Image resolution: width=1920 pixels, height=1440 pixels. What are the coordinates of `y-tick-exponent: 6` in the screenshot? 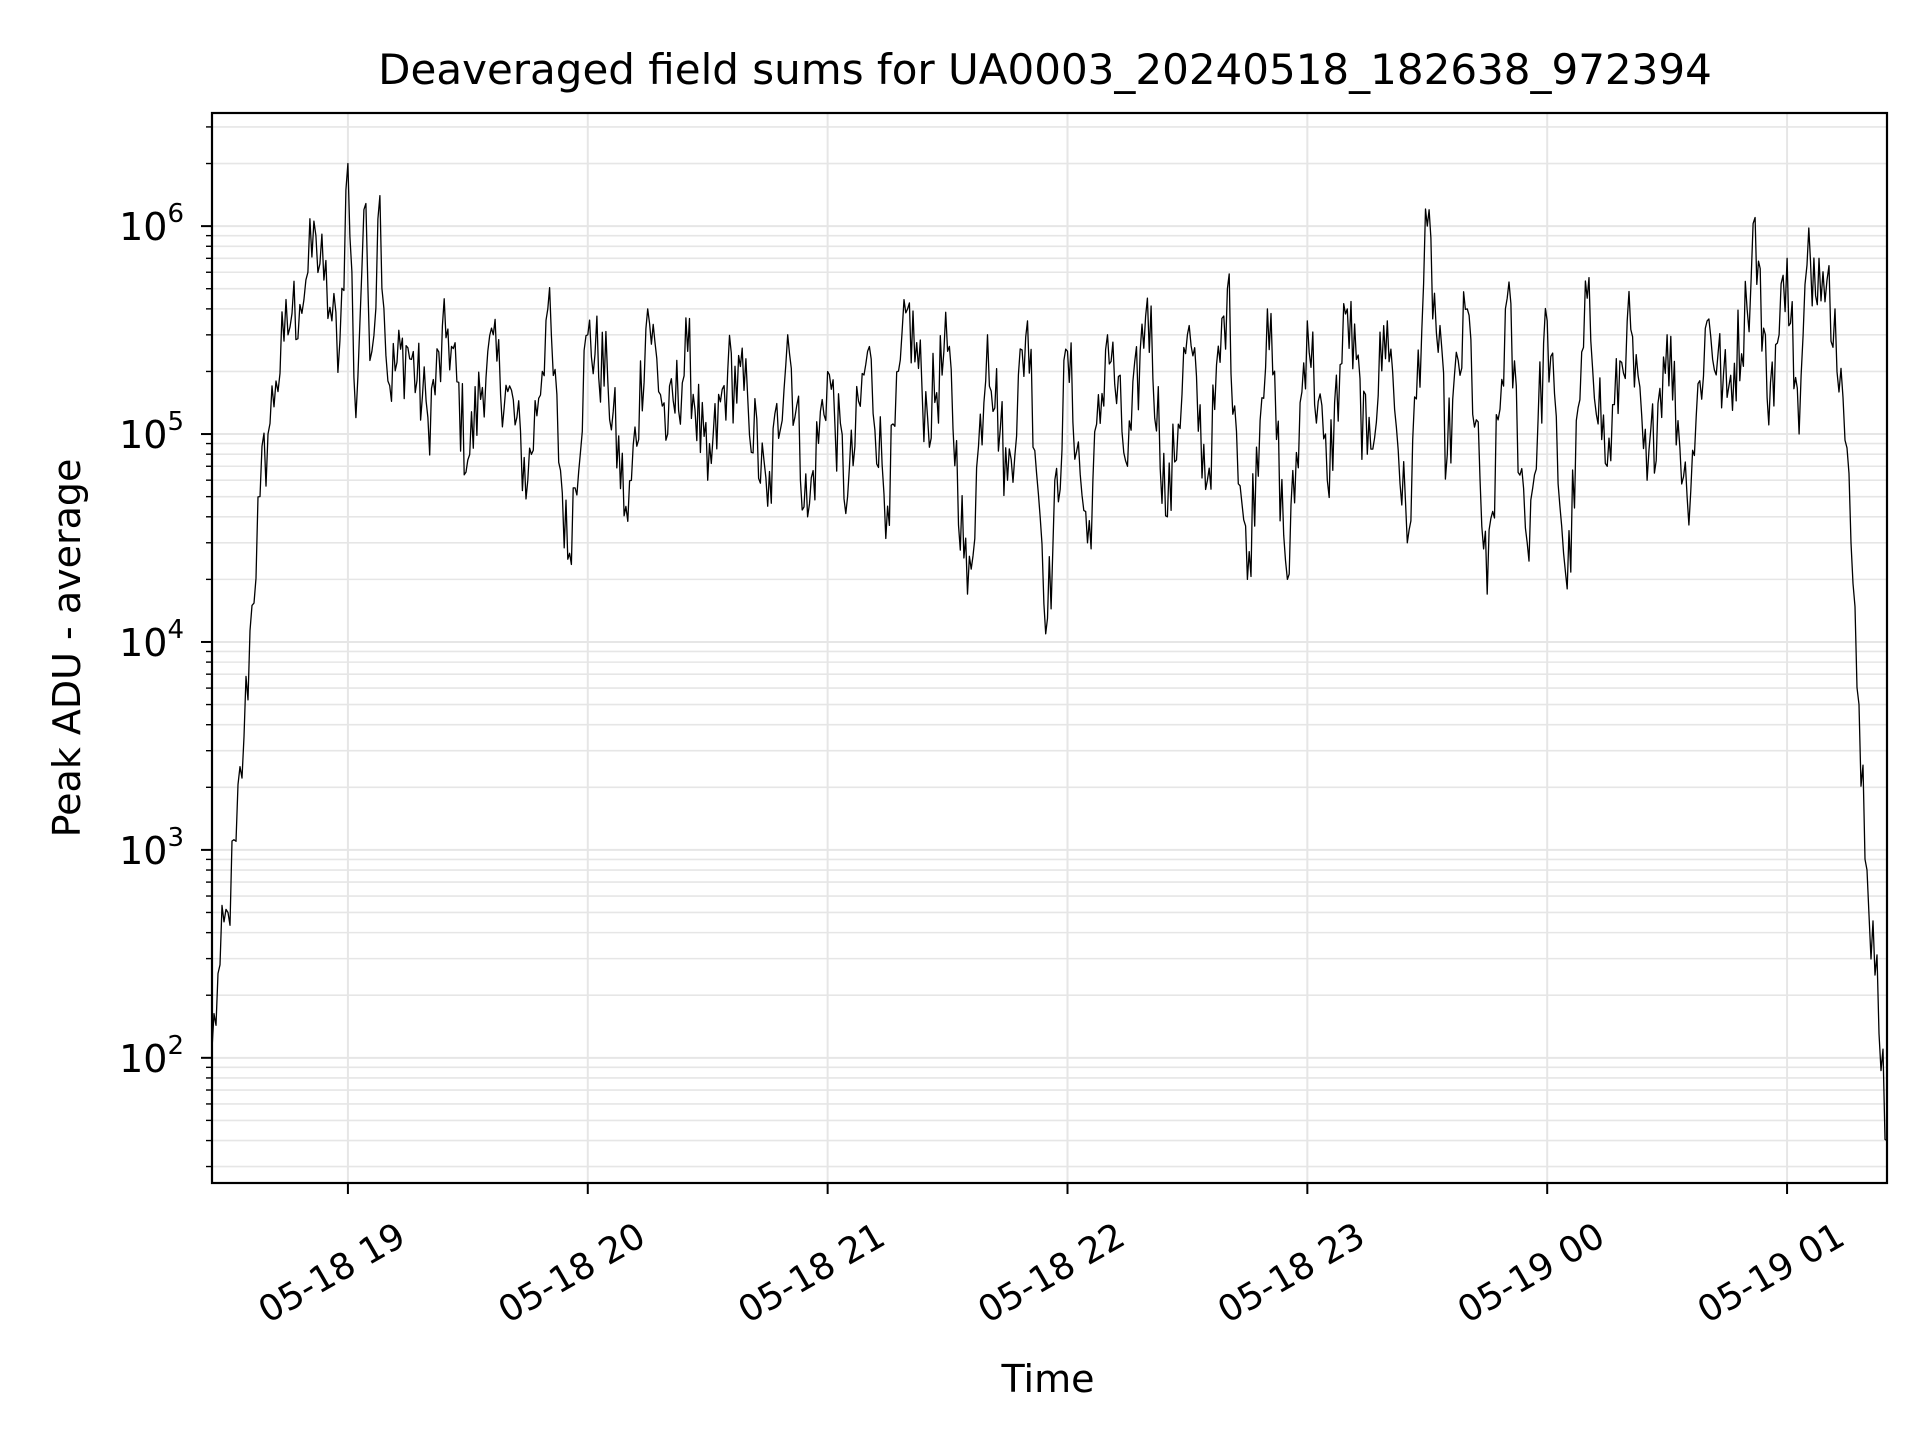 It's located at (175, 214).